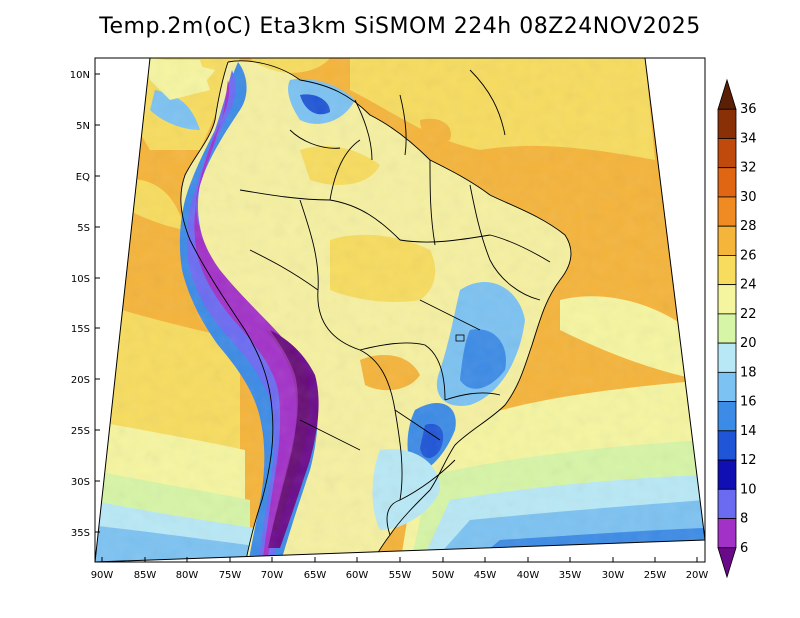 This screenshot has width=800, height=618. Describe the element at coordinates (485, 575) in the screenshot. I see `lon-label: 45W` at that location.